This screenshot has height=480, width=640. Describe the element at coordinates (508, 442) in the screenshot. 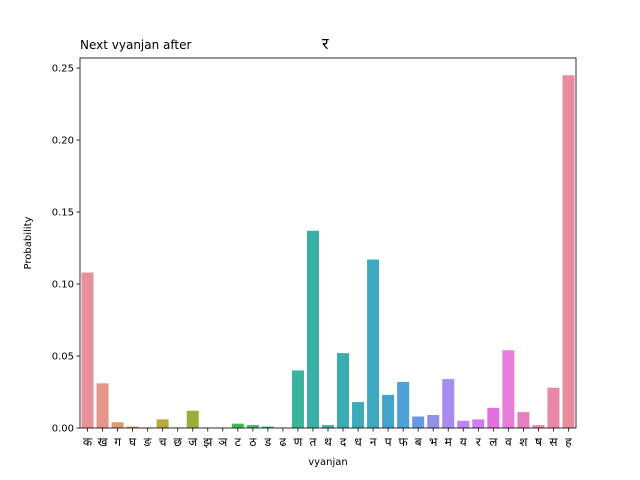

I see `x-tick-label: व` at that location.